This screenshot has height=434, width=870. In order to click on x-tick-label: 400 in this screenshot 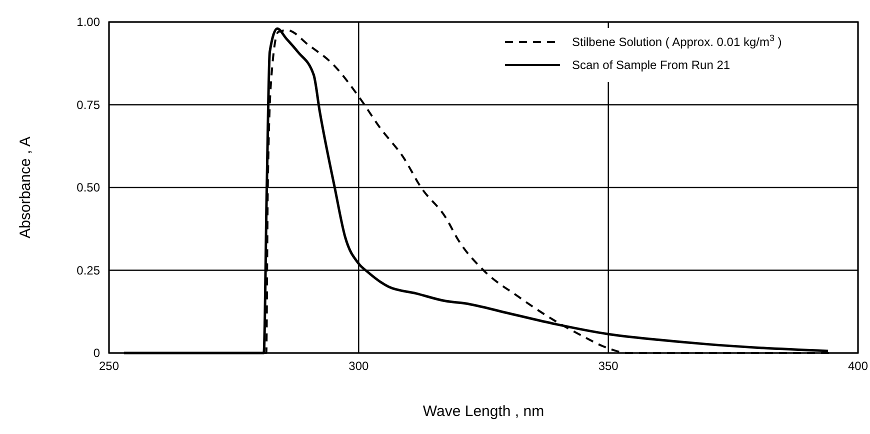, I will do `click(858, 366)`.